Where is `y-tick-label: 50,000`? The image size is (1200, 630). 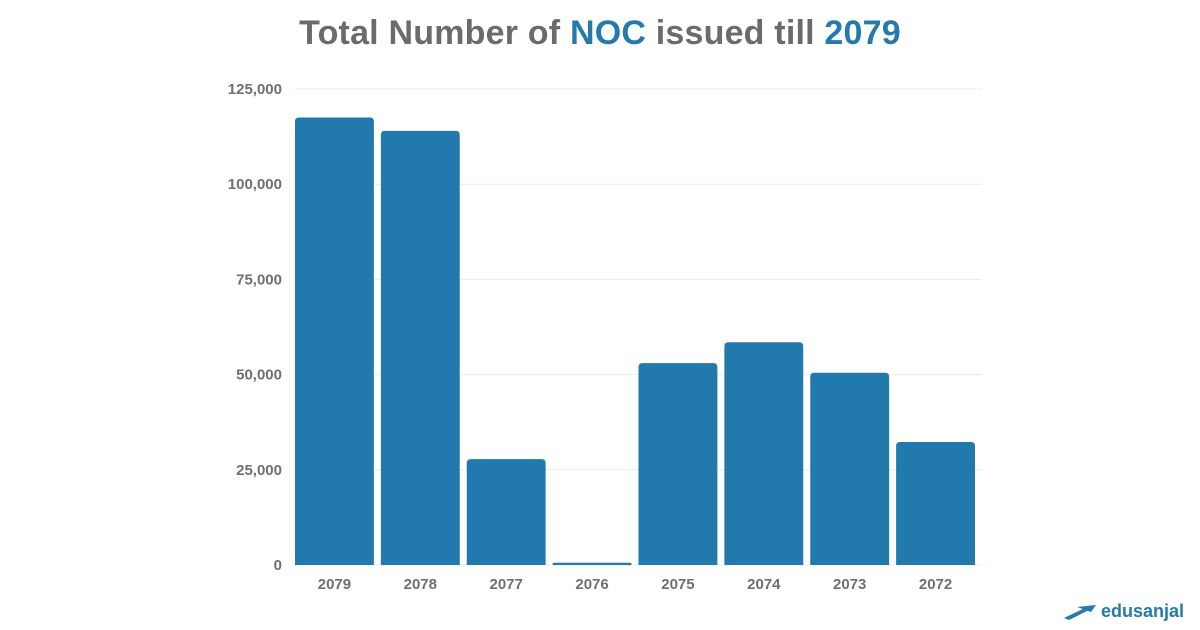 y-tick-label: 50,000 is located at coordinates (259, 375).